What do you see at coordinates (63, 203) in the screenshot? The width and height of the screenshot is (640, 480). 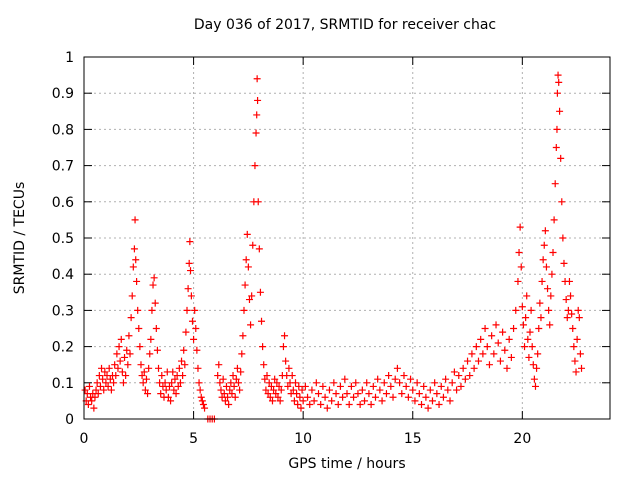 I see `y-tick-label: 0.6` at bounding box center [63, 203].